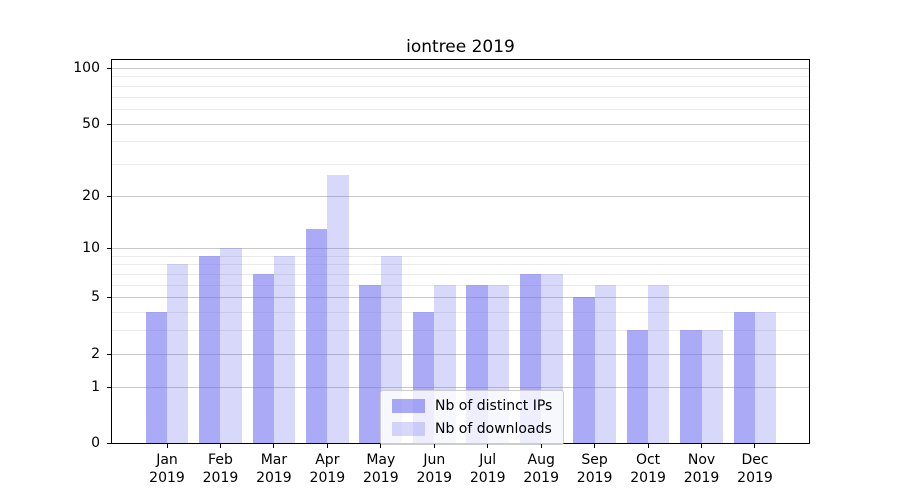 The image size is (900, 500). What do you see at coordinates (274, 469) in the screenshot?
I see `x-tick-label-mar-2019: Mar 2019` at bounding box center [274, 469].